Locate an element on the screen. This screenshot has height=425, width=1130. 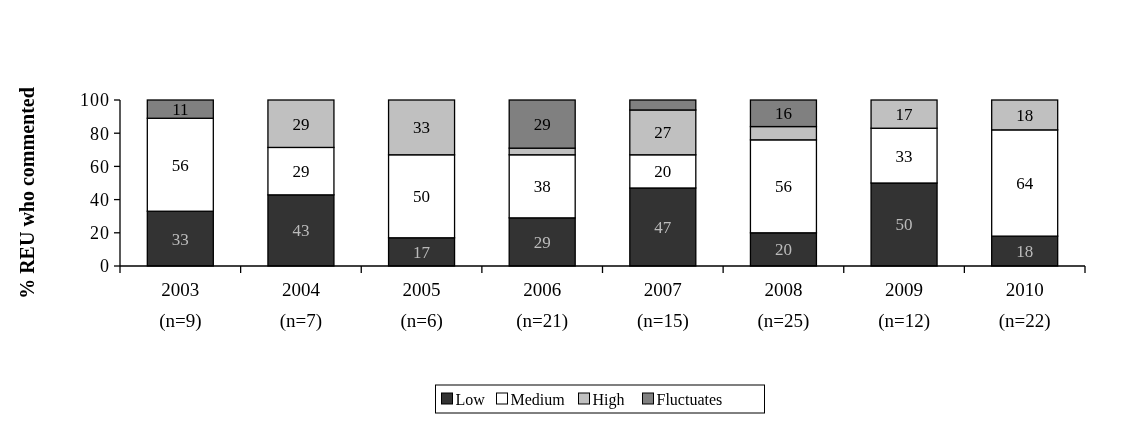
x-tick-label: 2010 (n=22) is located at coordinates (1024, 305).